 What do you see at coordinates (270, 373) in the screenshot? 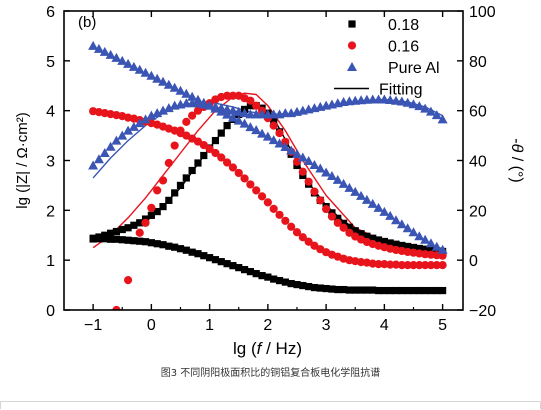
I see `figure-caption: 图3 不同阴阳极面积比的铜铝复合板电化学阻抗谱` at bounding box center [270, 373].